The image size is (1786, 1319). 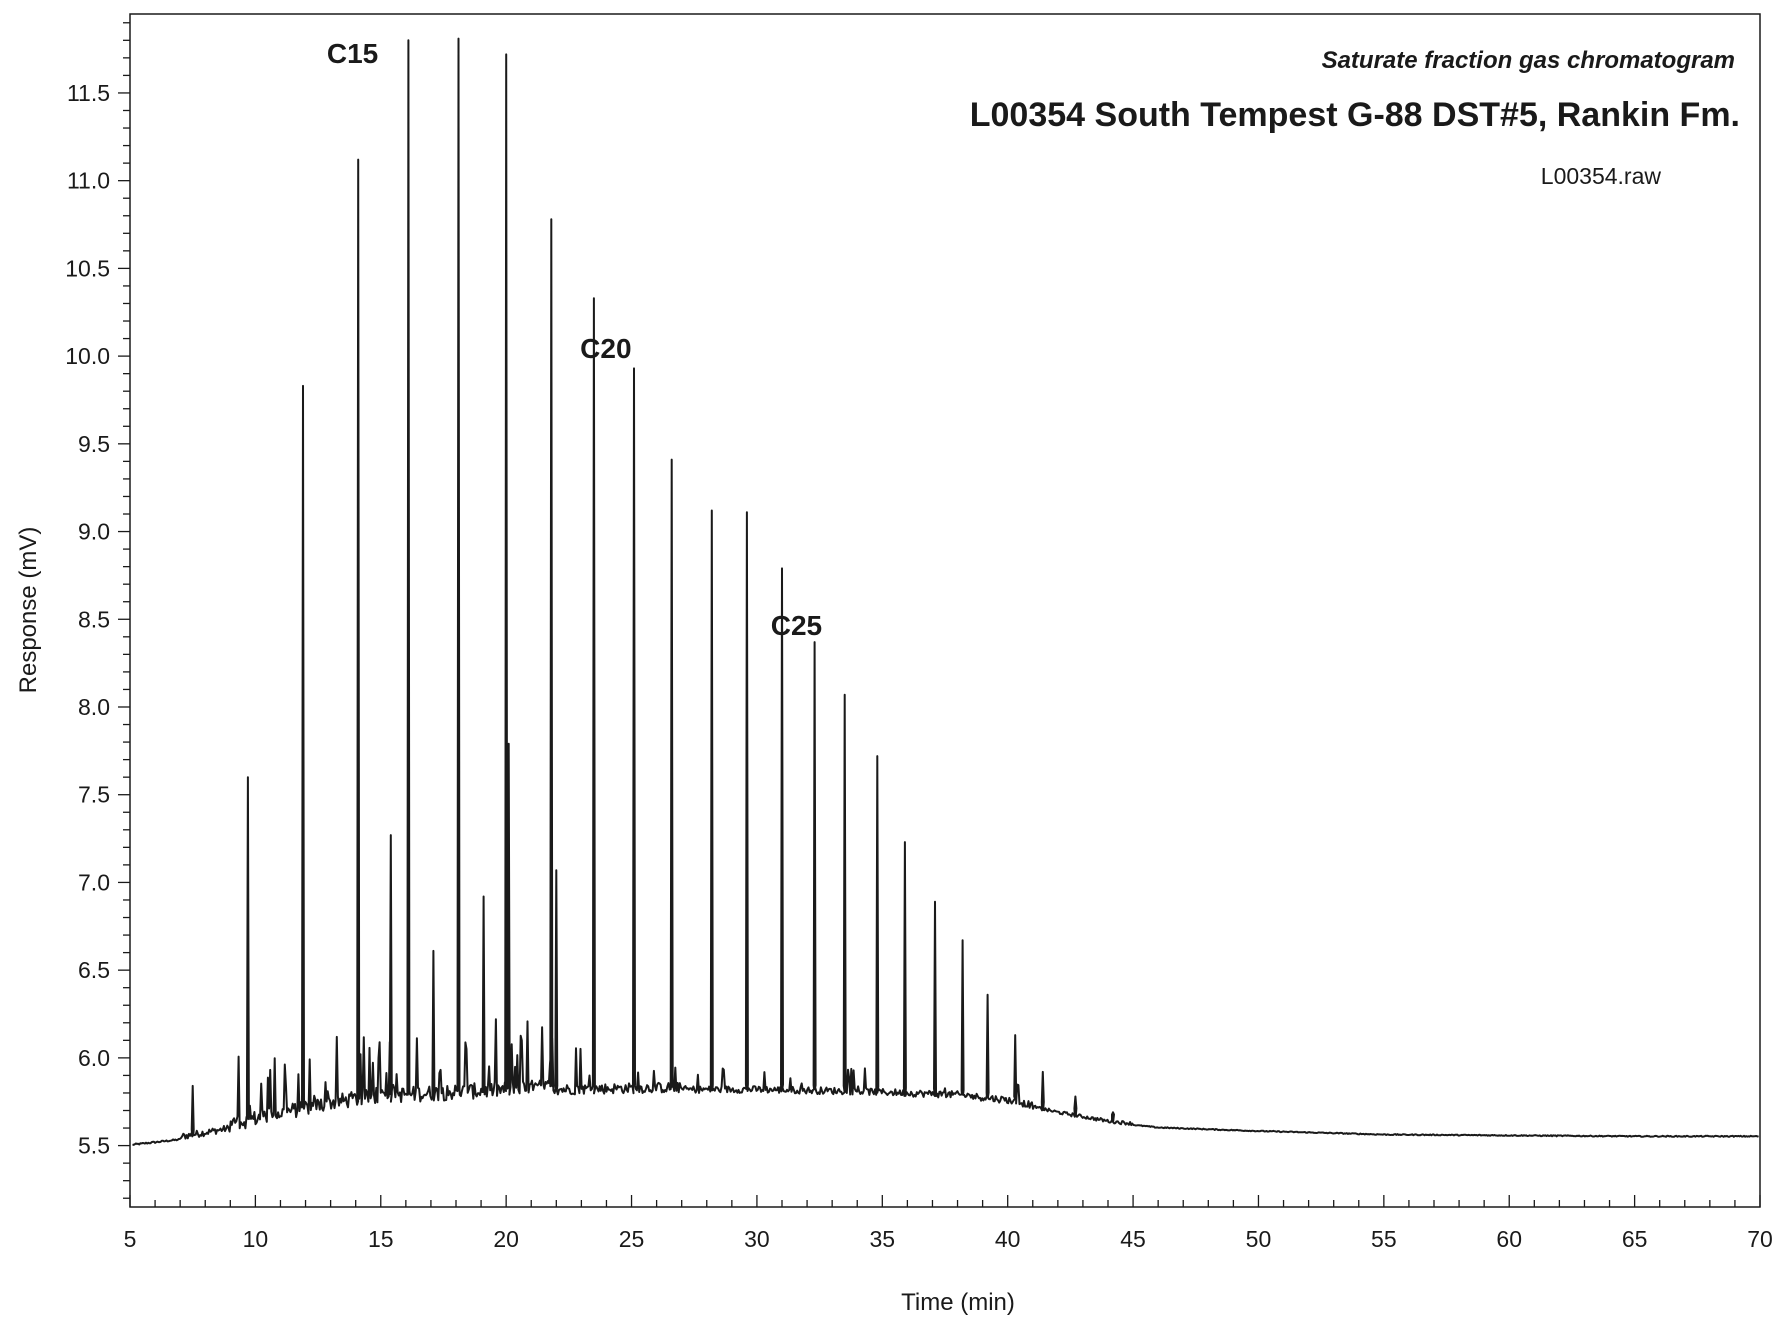 I want to click on peak-annotation-c25: C25, so click(x=796, y=625).